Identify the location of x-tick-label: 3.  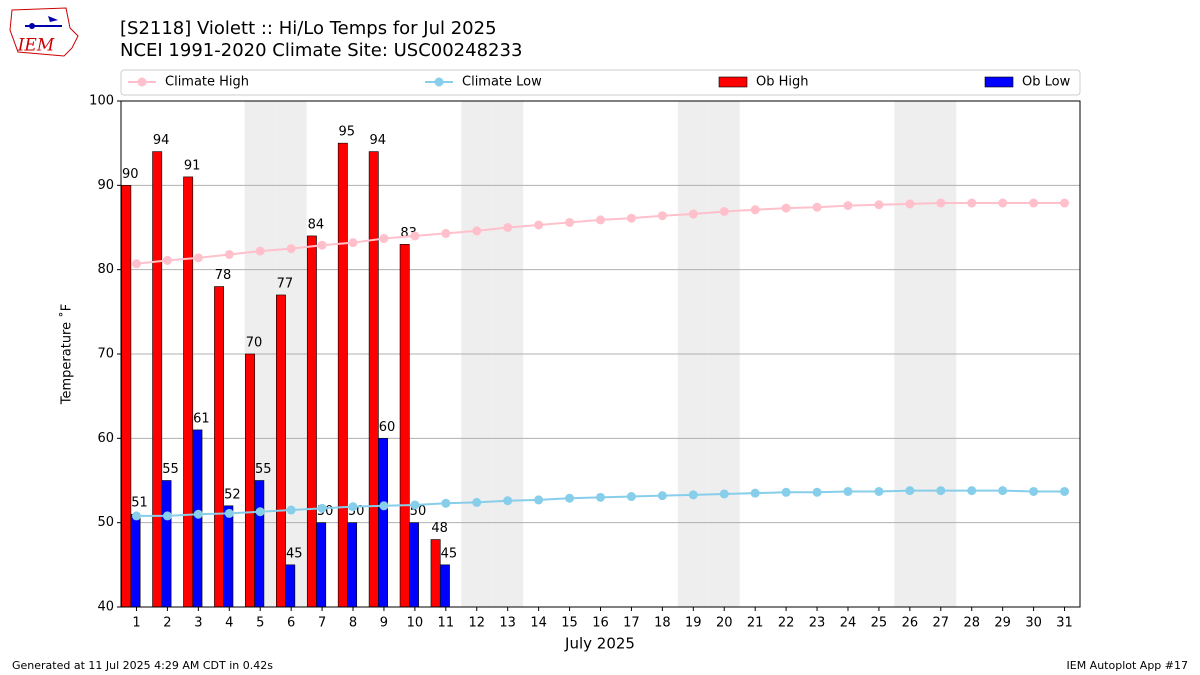
(198, 623).